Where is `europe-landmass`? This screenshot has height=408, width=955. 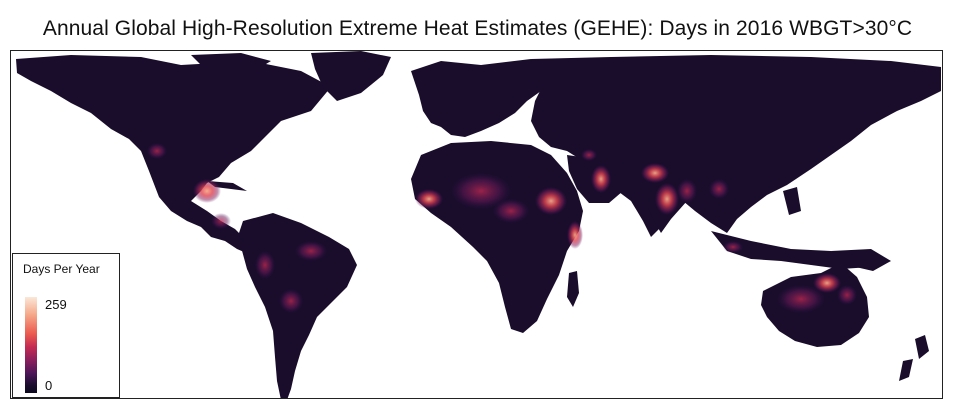
europe-landmass is located at coordinates (481, 98).